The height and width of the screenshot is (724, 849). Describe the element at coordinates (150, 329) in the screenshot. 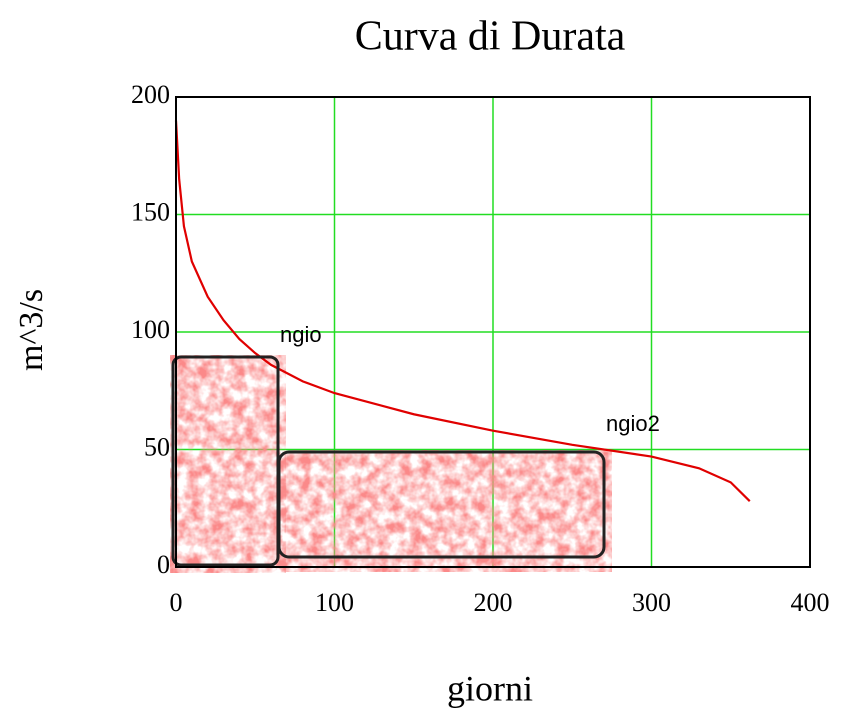

I see `y-tick-label: 100` at that location.